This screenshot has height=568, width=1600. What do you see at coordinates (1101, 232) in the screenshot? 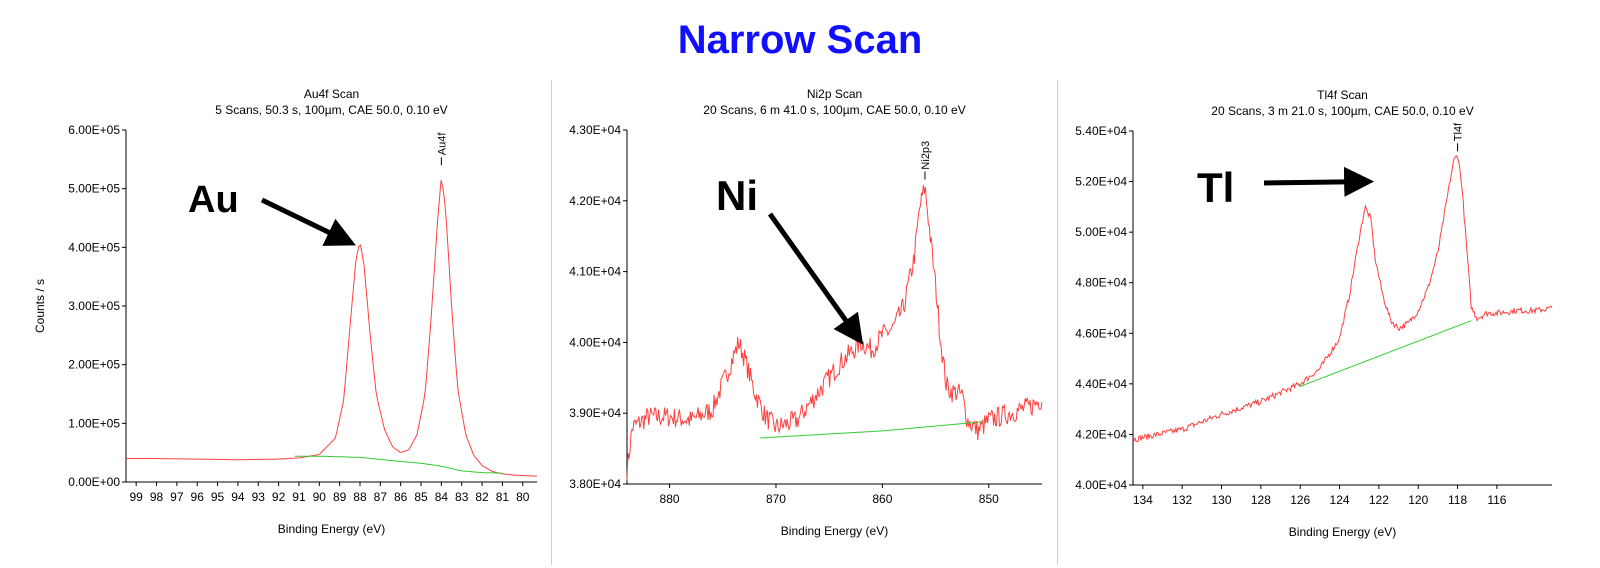
I see `y-tick-label: 5.00E+04` at bounding box center [1101, 232].